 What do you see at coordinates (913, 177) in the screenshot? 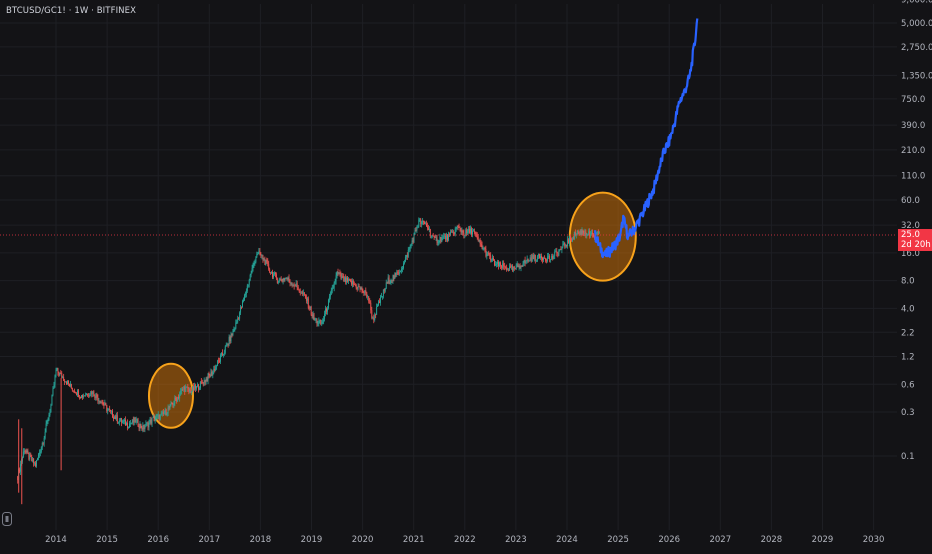
I see `price-tick-label: 110.0` at bounding box center [913, 177].